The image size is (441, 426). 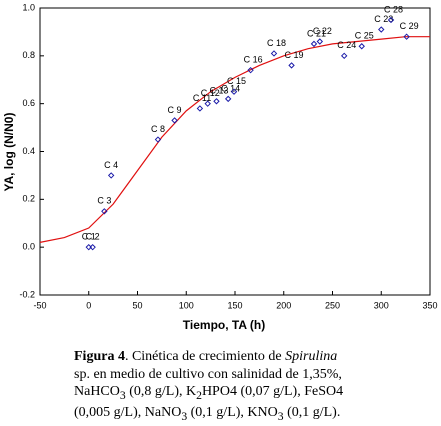 I want to click on point-label: C 18, so click(x=276, y=43).